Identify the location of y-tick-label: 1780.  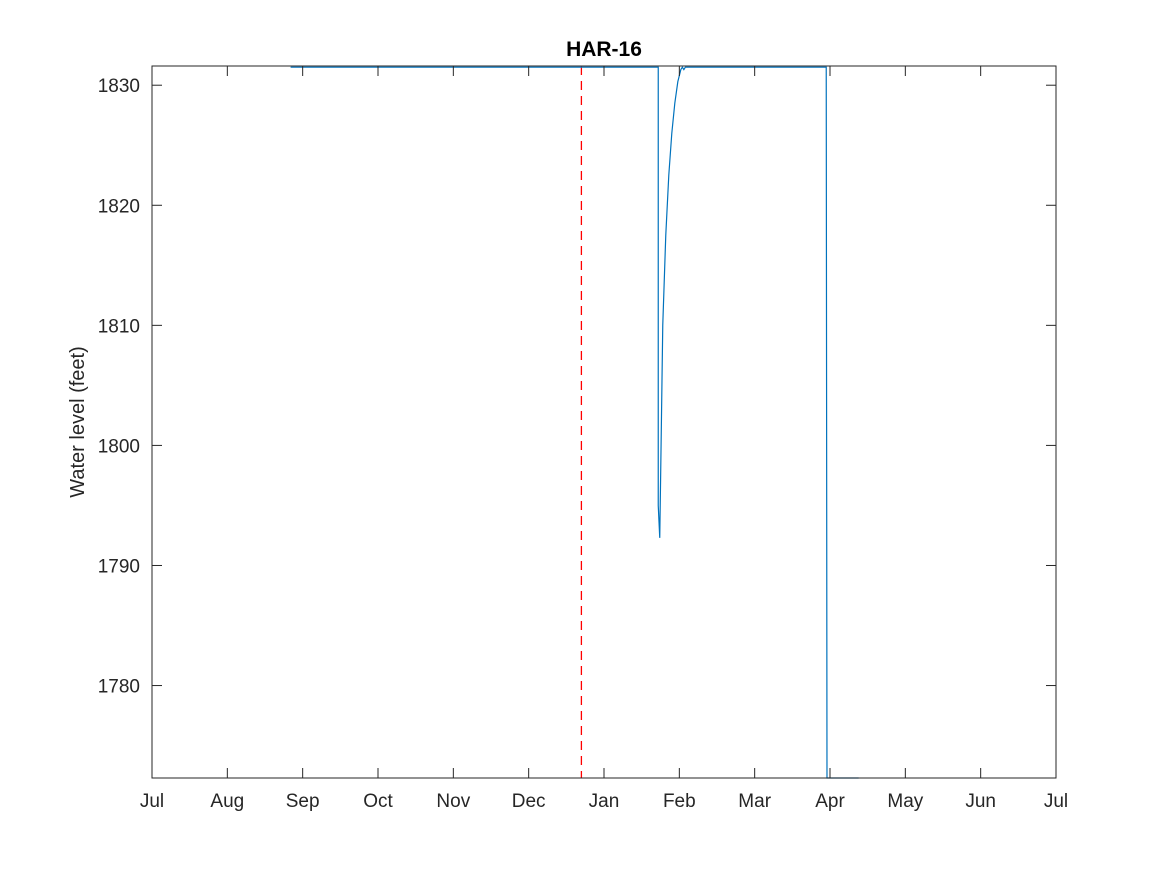
(119, 687).